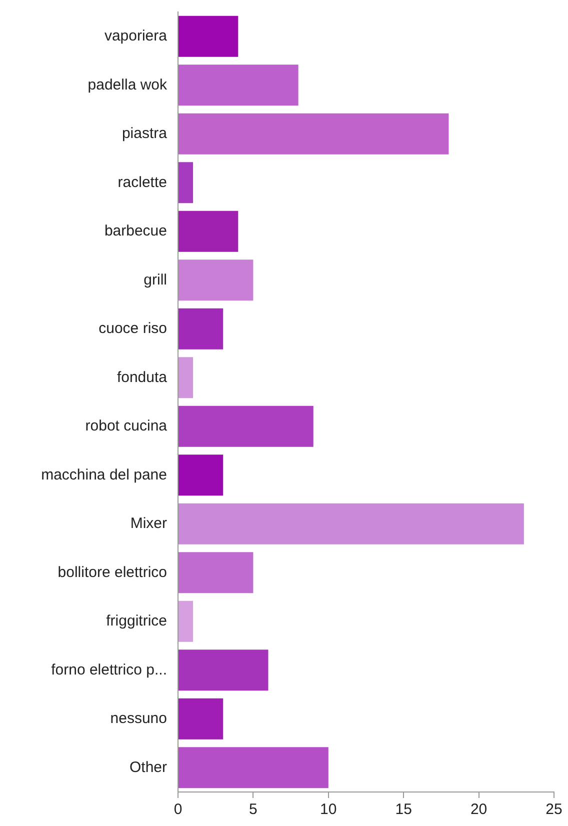 This screenshot has height=826, width=568. Describe the element at coordinates (148, 523) in the screenshot. I see `y-tick-label: Mixer` at that location.